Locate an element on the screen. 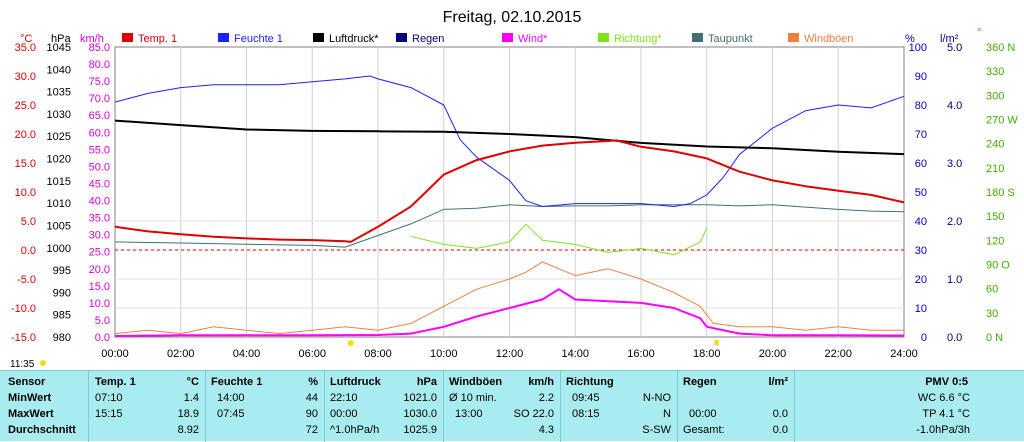 Image resolution: width=1024 pixels, height=442 pixels. pressure-tick-0: 1045 is located at coordinates (59, 48).